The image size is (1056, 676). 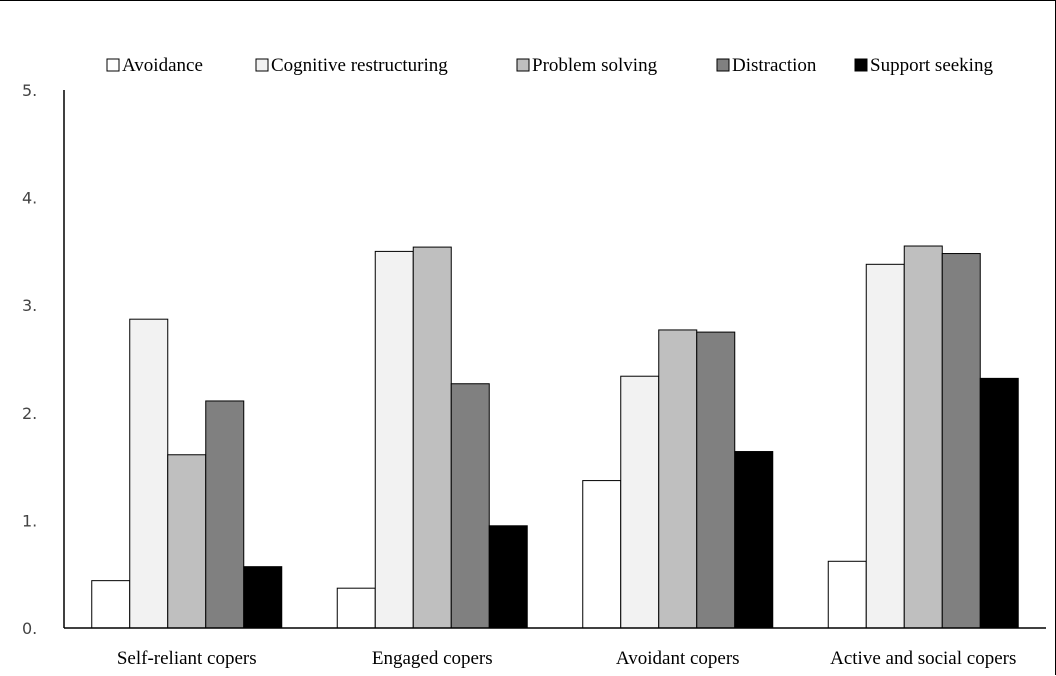 I want to click on y-tick-label: 4., so click(x=29, y=198).